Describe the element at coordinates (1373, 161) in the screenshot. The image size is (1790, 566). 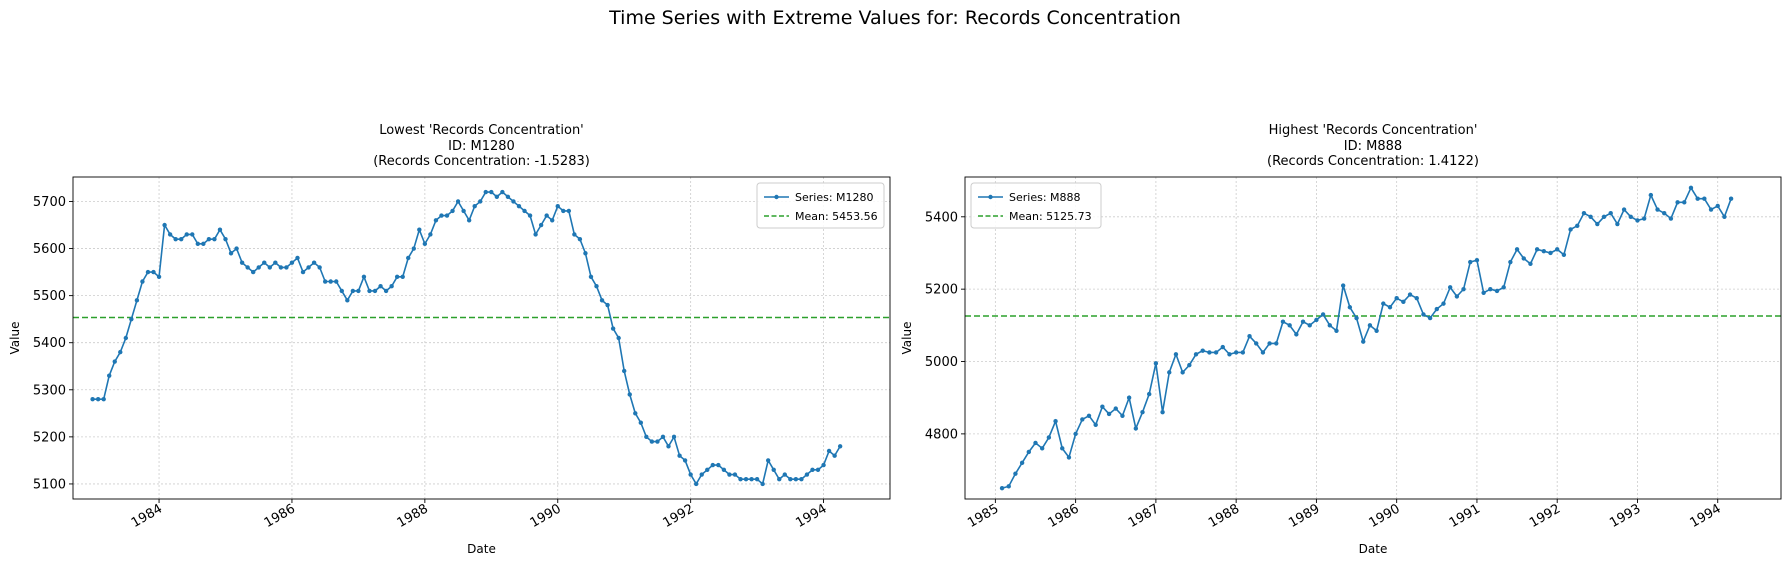
I see `right-title-line-3: (Records Concentration: 1.4122)` at that location.